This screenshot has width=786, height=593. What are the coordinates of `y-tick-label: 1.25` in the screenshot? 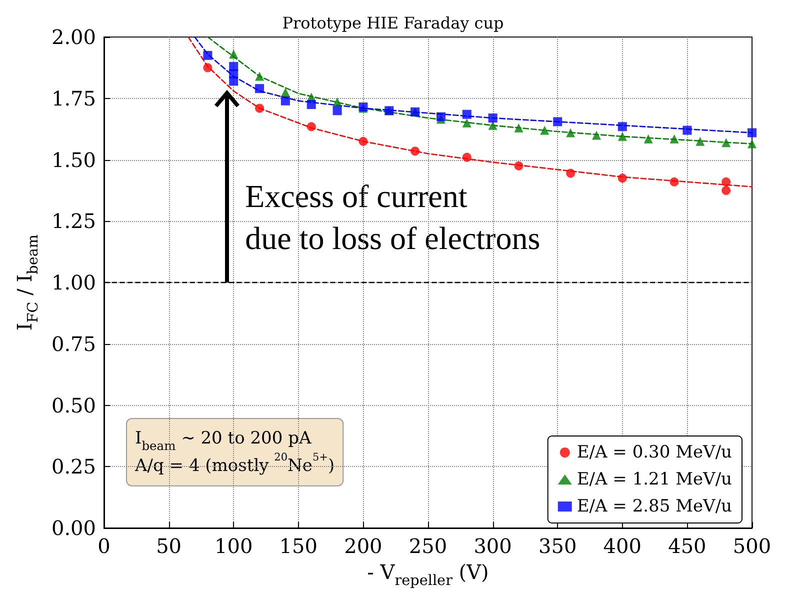 It's located at (73, 221).